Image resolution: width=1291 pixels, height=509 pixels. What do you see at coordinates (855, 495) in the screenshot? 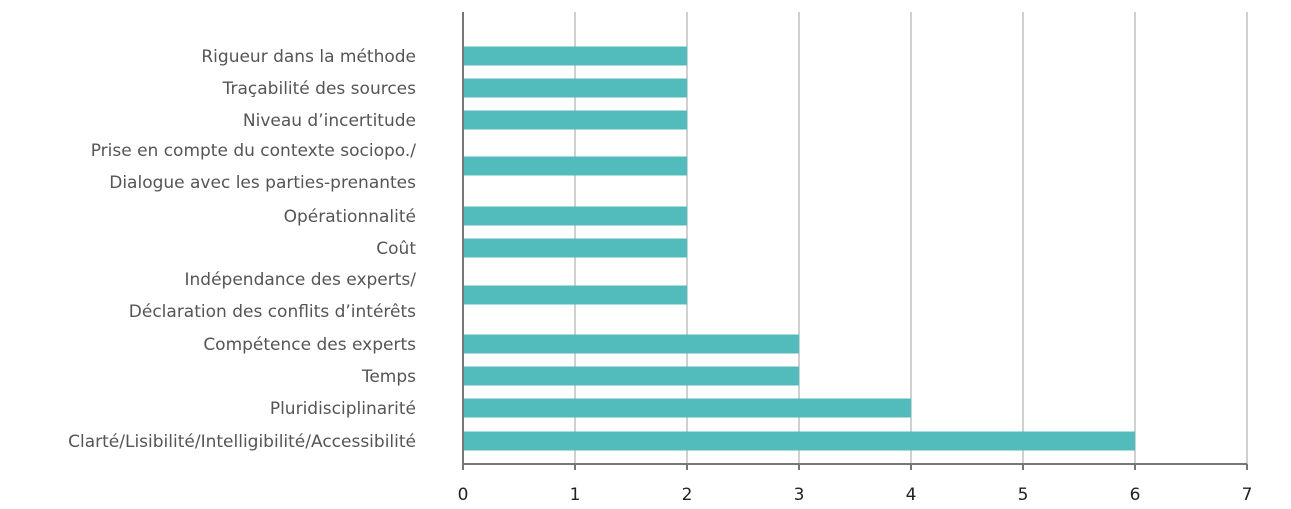
I see `x-tick-labels: 0 1 2 3 4 5 6 7` at bounding box center [855, 495].